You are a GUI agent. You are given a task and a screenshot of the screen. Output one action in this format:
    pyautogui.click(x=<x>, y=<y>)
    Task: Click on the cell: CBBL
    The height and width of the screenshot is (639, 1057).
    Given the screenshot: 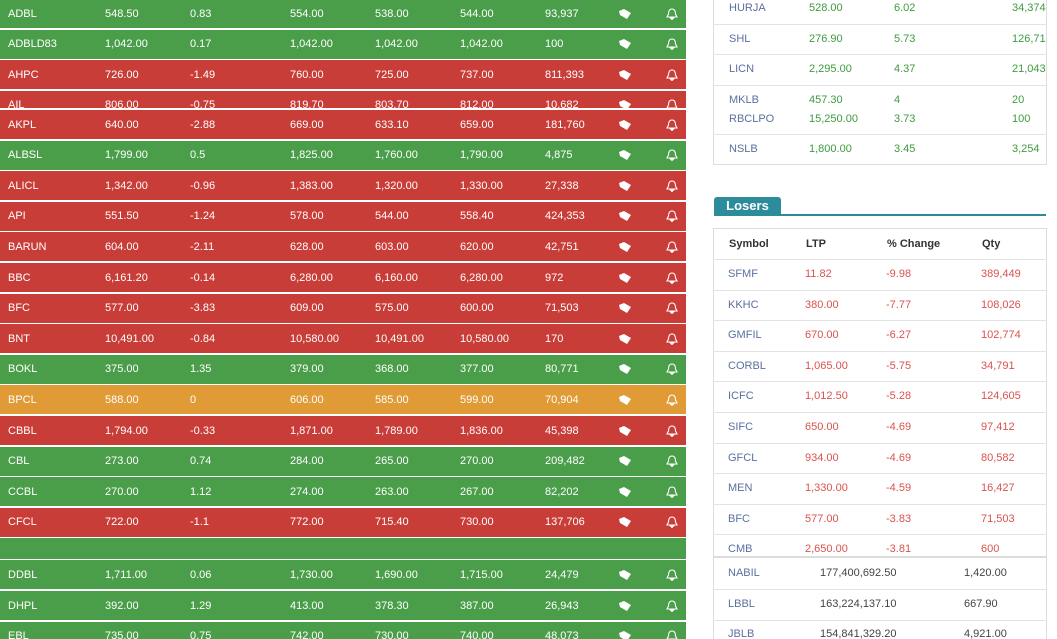 What is the action you would take?
    pyautogui.click(x=22, y=430)
    